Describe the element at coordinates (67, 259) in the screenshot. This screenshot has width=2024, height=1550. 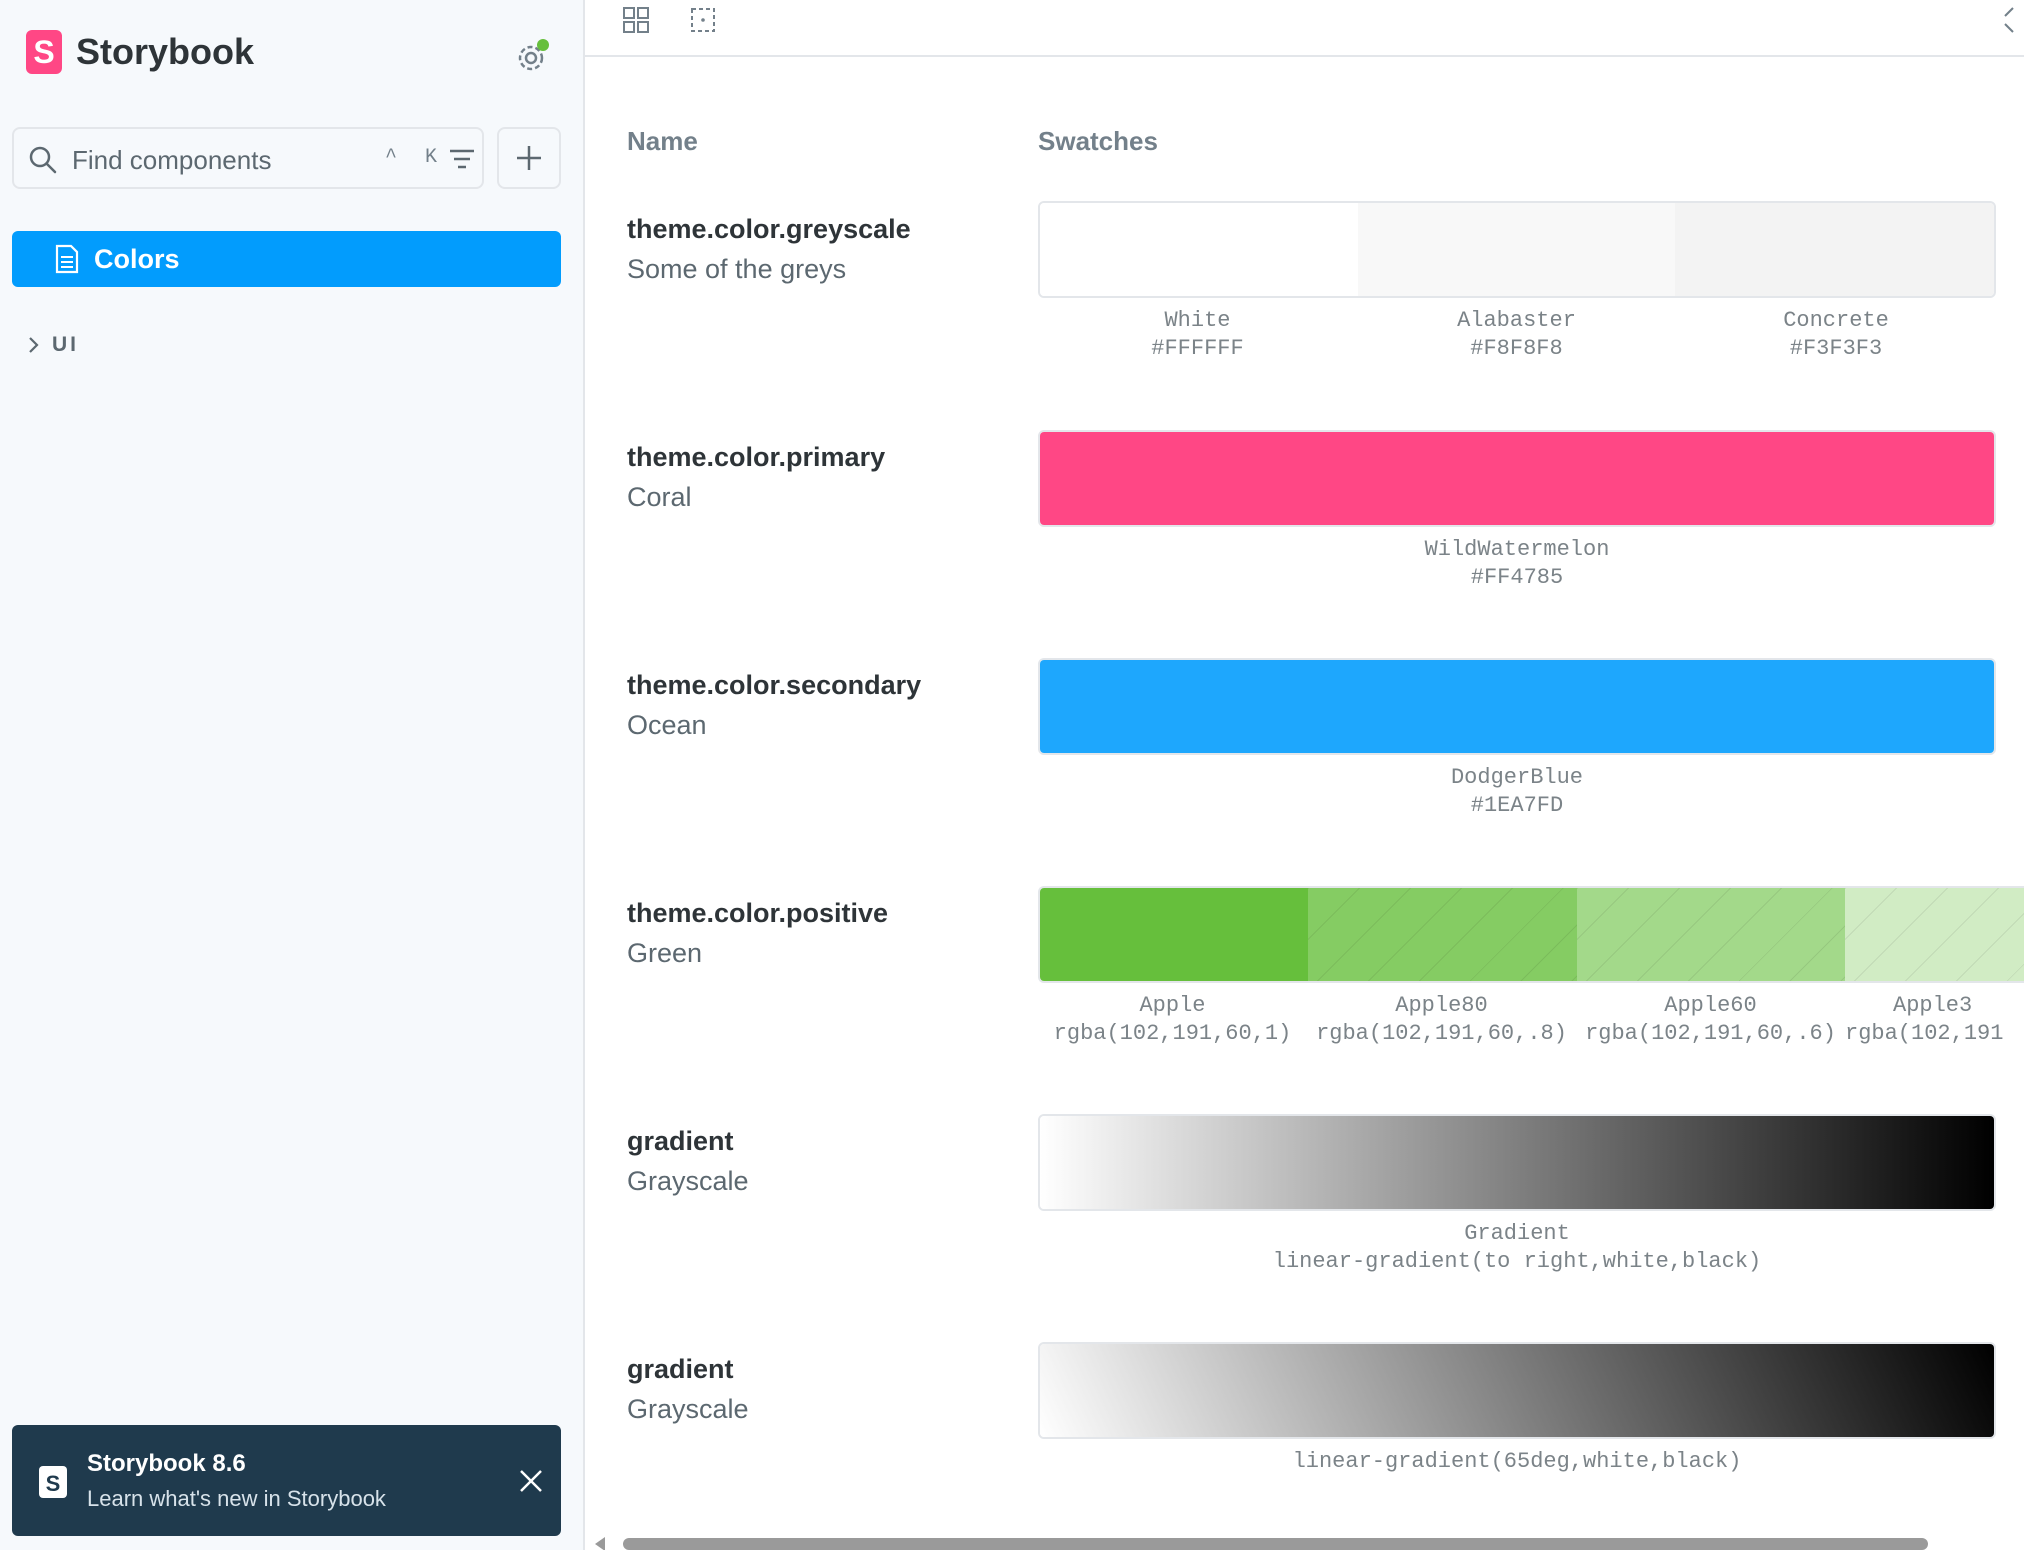
I see `document-icon` at that location.